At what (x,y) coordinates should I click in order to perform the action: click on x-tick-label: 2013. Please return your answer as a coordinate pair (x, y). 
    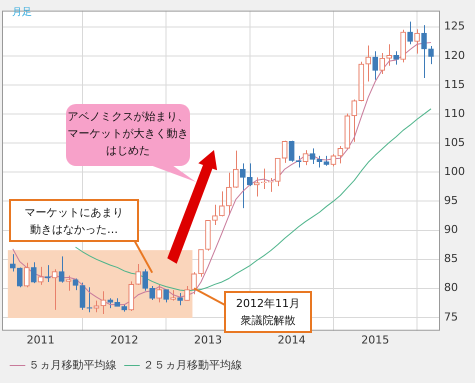
    Looking at the image, I should click on (208, 339).